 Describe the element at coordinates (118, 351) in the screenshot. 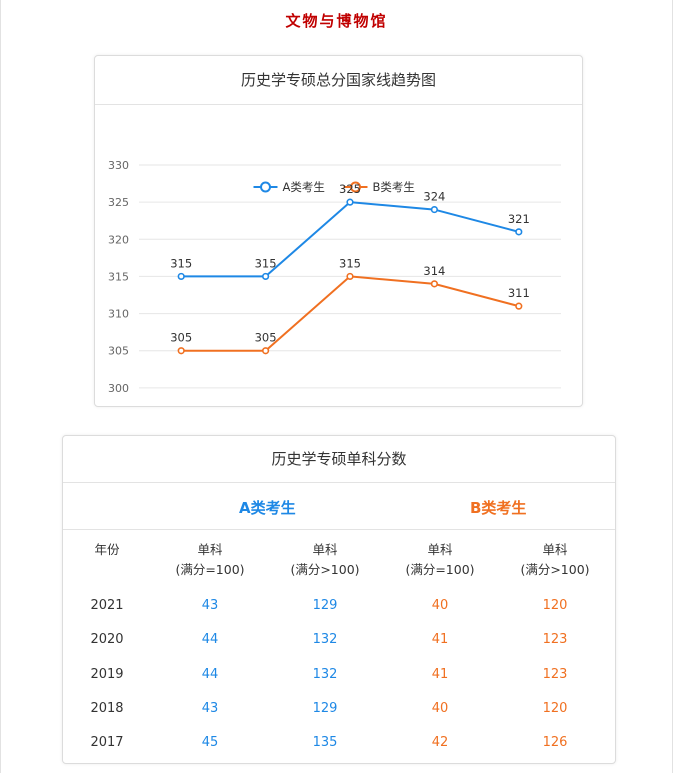

I see `y-tick-label: 305` at that location.